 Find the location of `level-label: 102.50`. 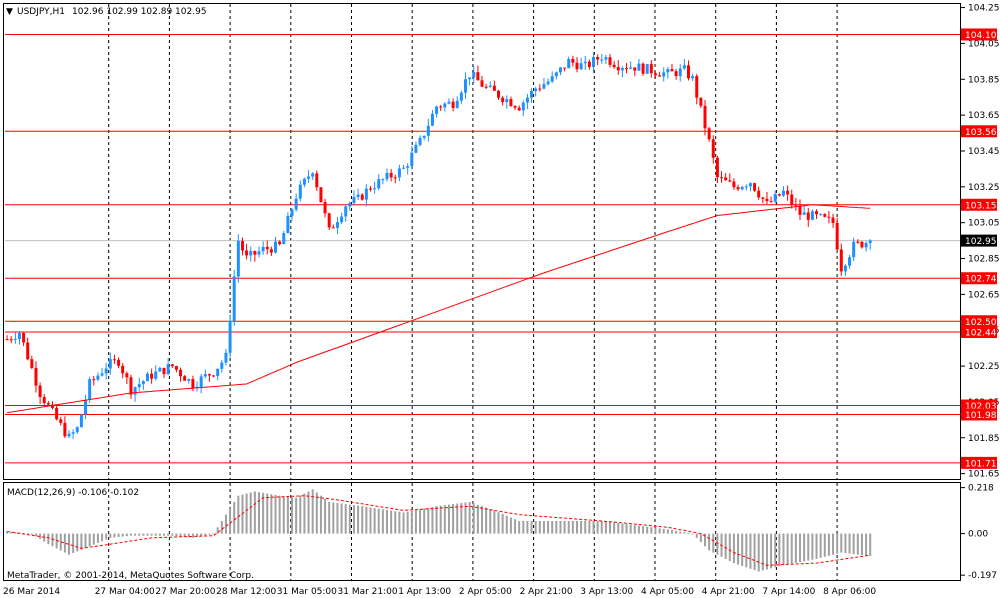

level-label: 102.50 is located at coordinates (981, 323).